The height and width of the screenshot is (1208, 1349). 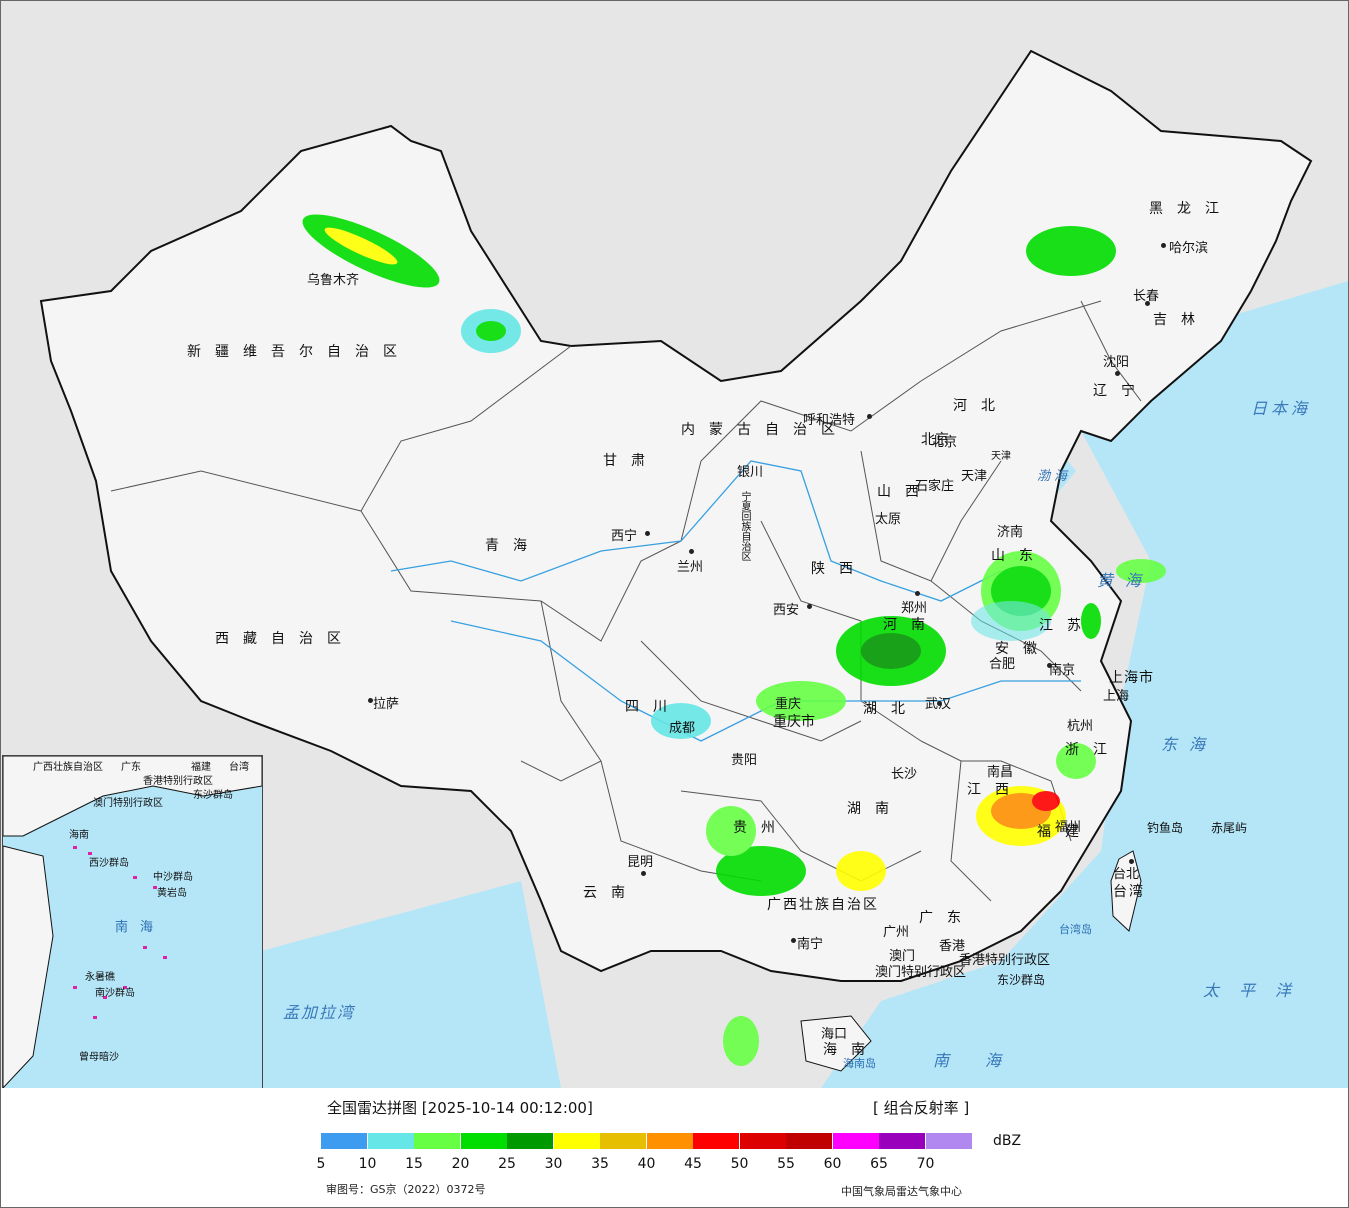 I want to click on province-label: 浙江, so click(x=1093, y=750).